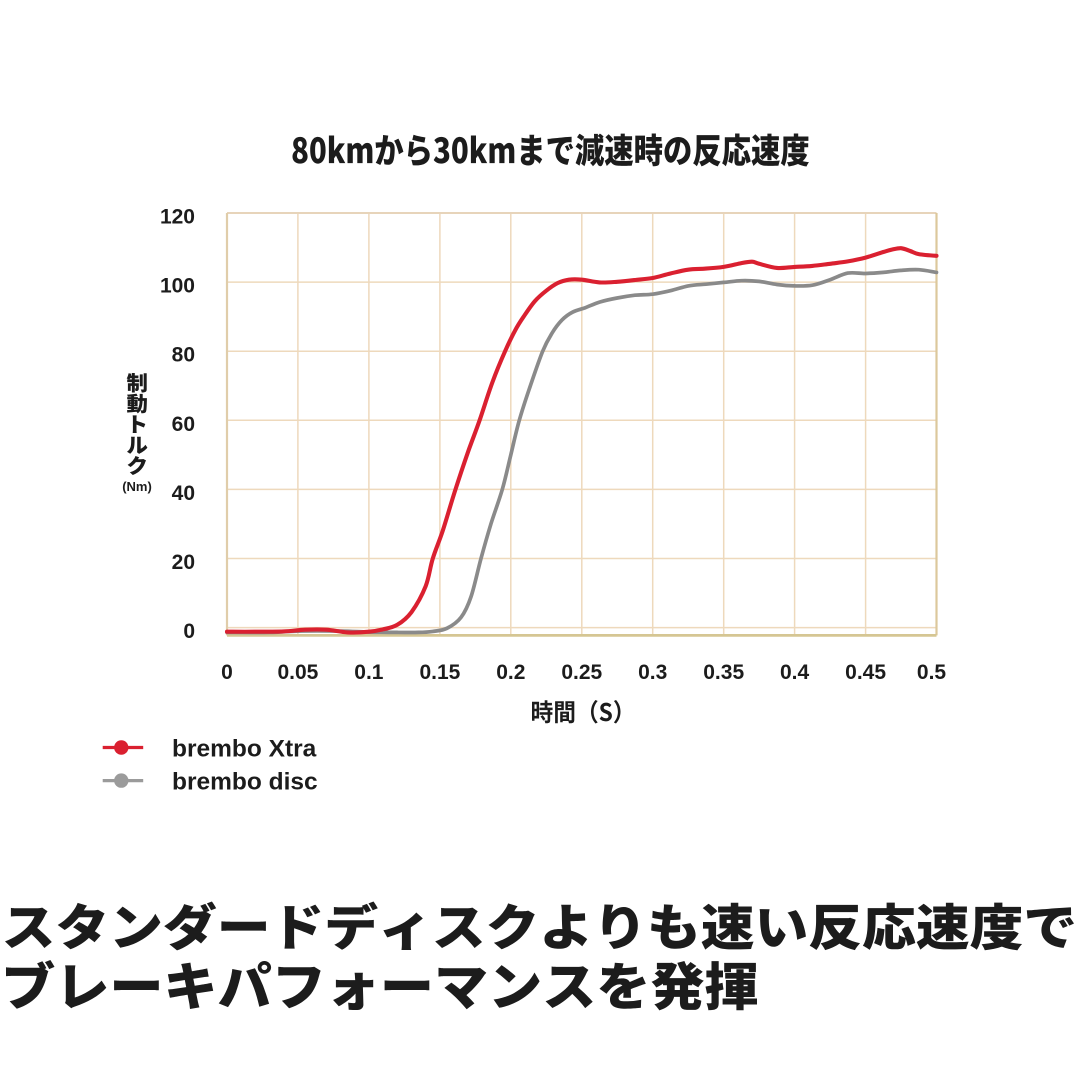 The height and width of the screenshot is (1080, 1080). Describe the element at coordinates (652, 672) in the screenshot. I see `svg-text: 0.3` at that location.